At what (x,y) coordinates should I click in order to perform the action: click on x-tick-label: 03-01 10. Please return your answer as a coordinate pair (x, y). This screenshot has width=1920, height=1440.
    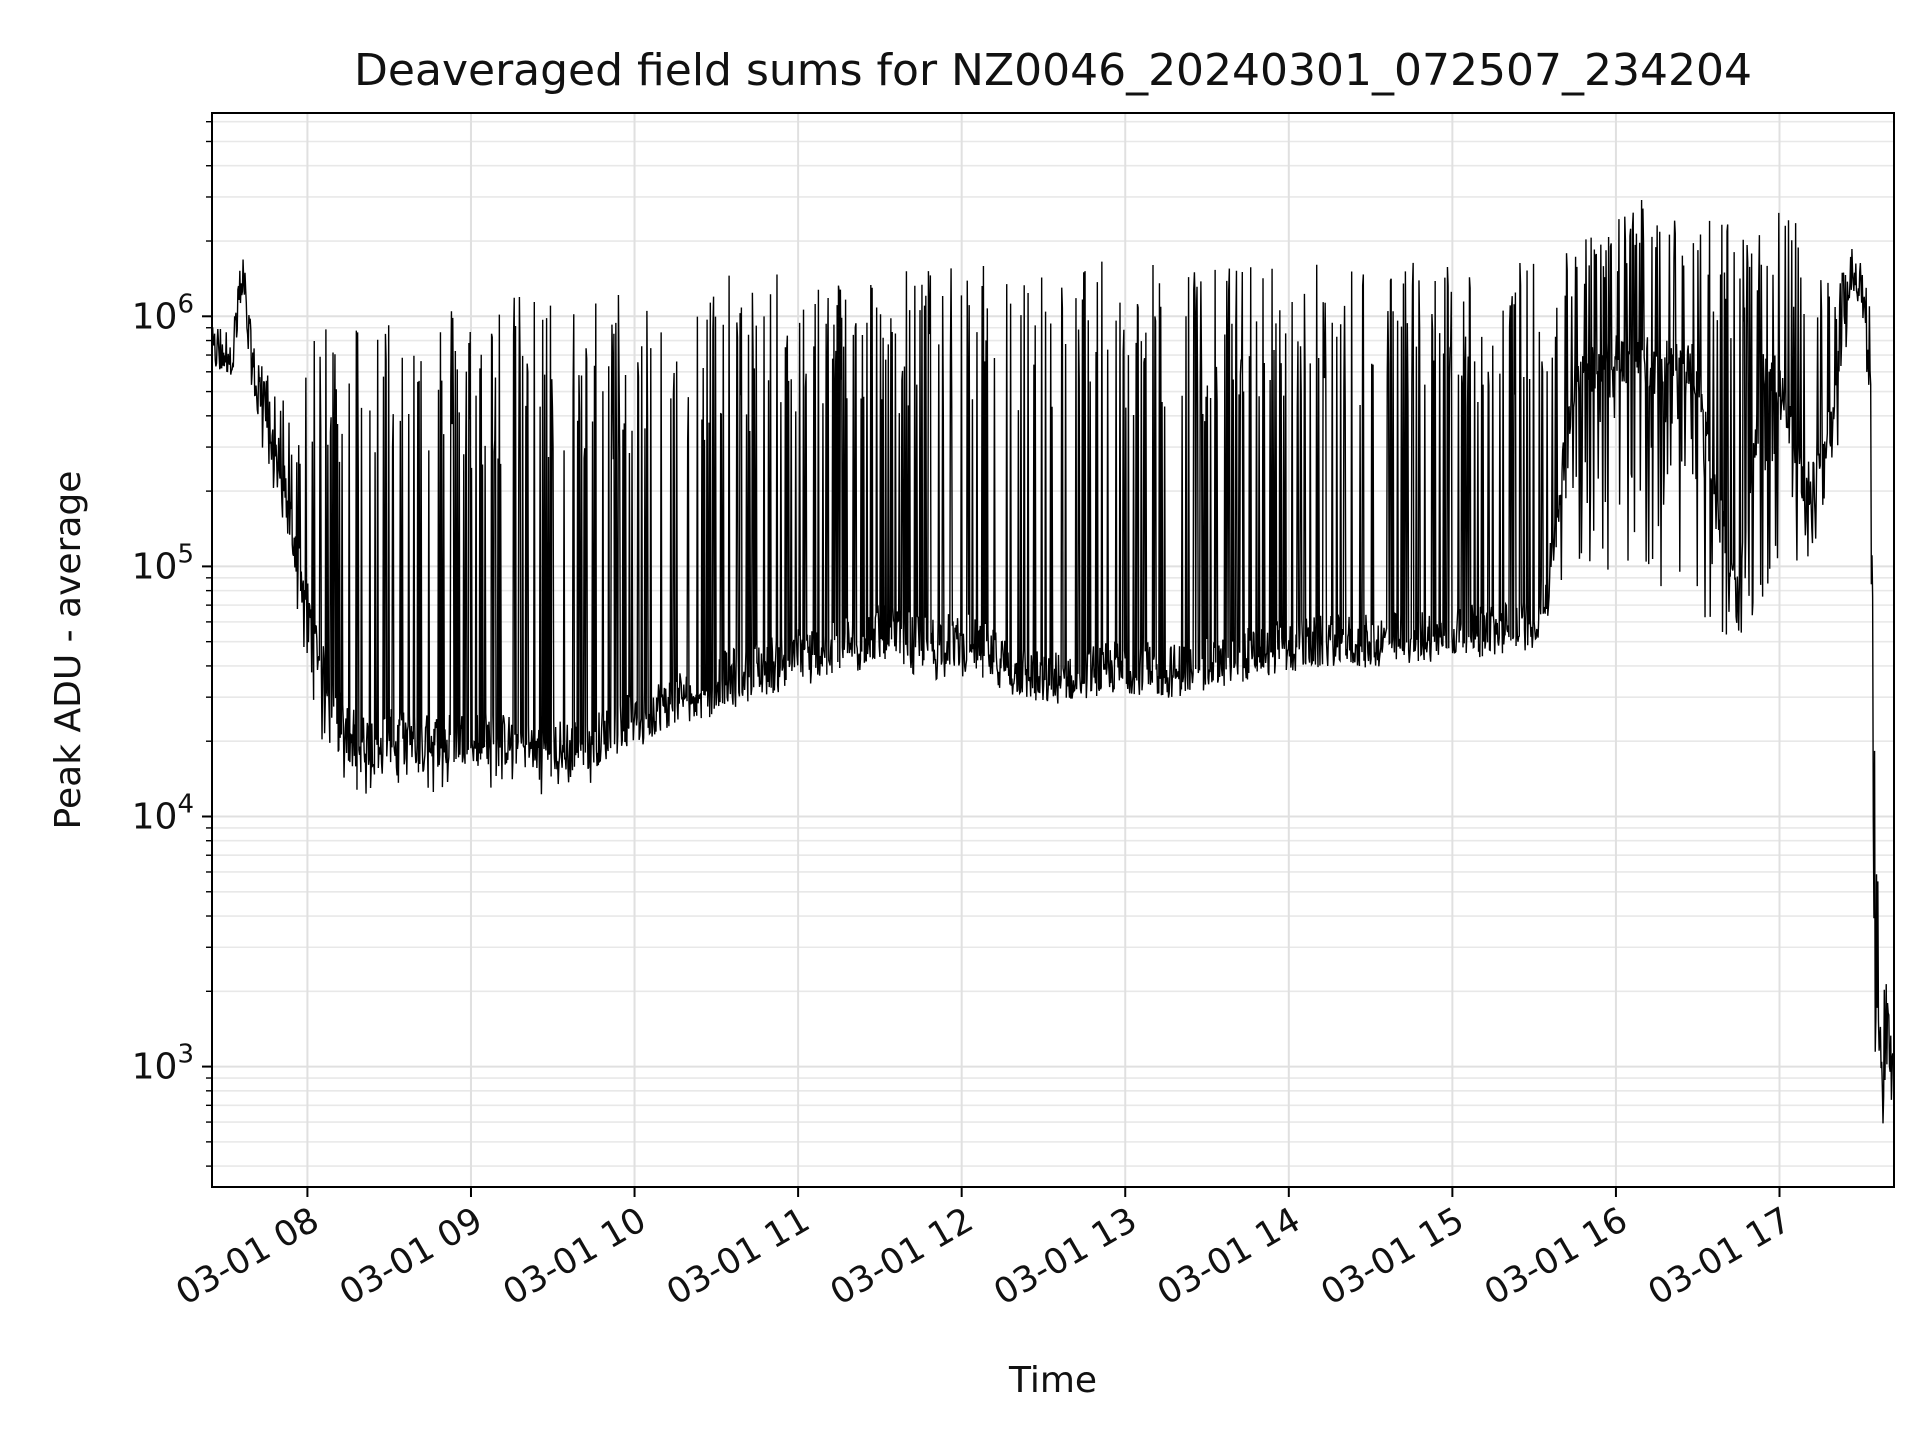
    Looking at the image, I should click on (575, 1256).